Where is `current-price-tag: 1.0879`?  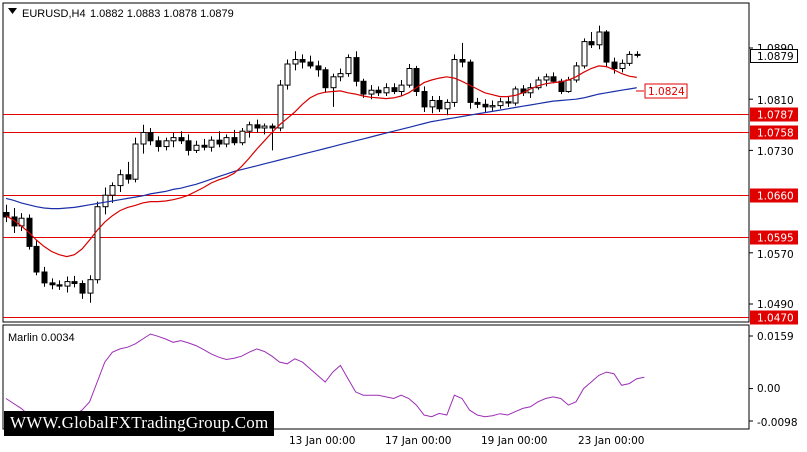 current-price-tag: 1.0879 is located at coordinates (774, 56).